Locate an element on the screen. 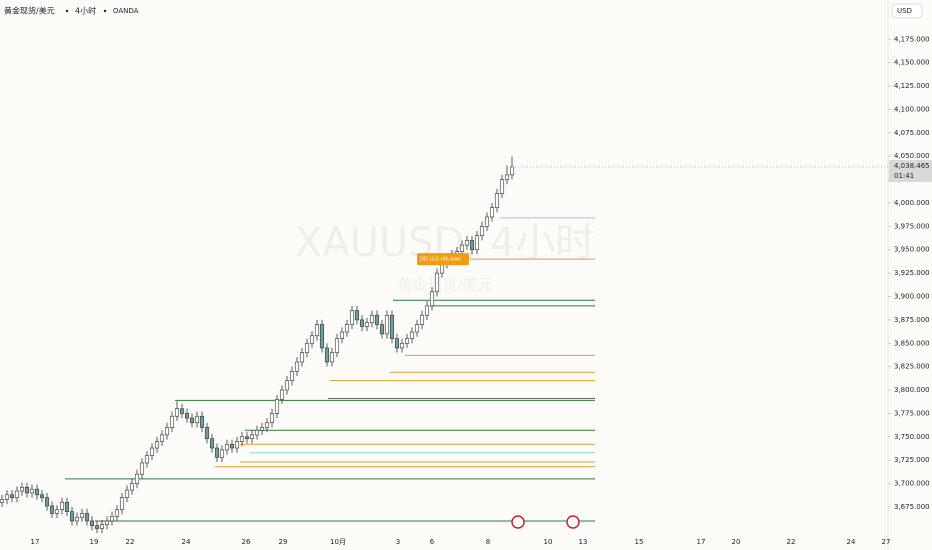  y-tick-label: 3,800.000 is located at coordinates (912, 390).